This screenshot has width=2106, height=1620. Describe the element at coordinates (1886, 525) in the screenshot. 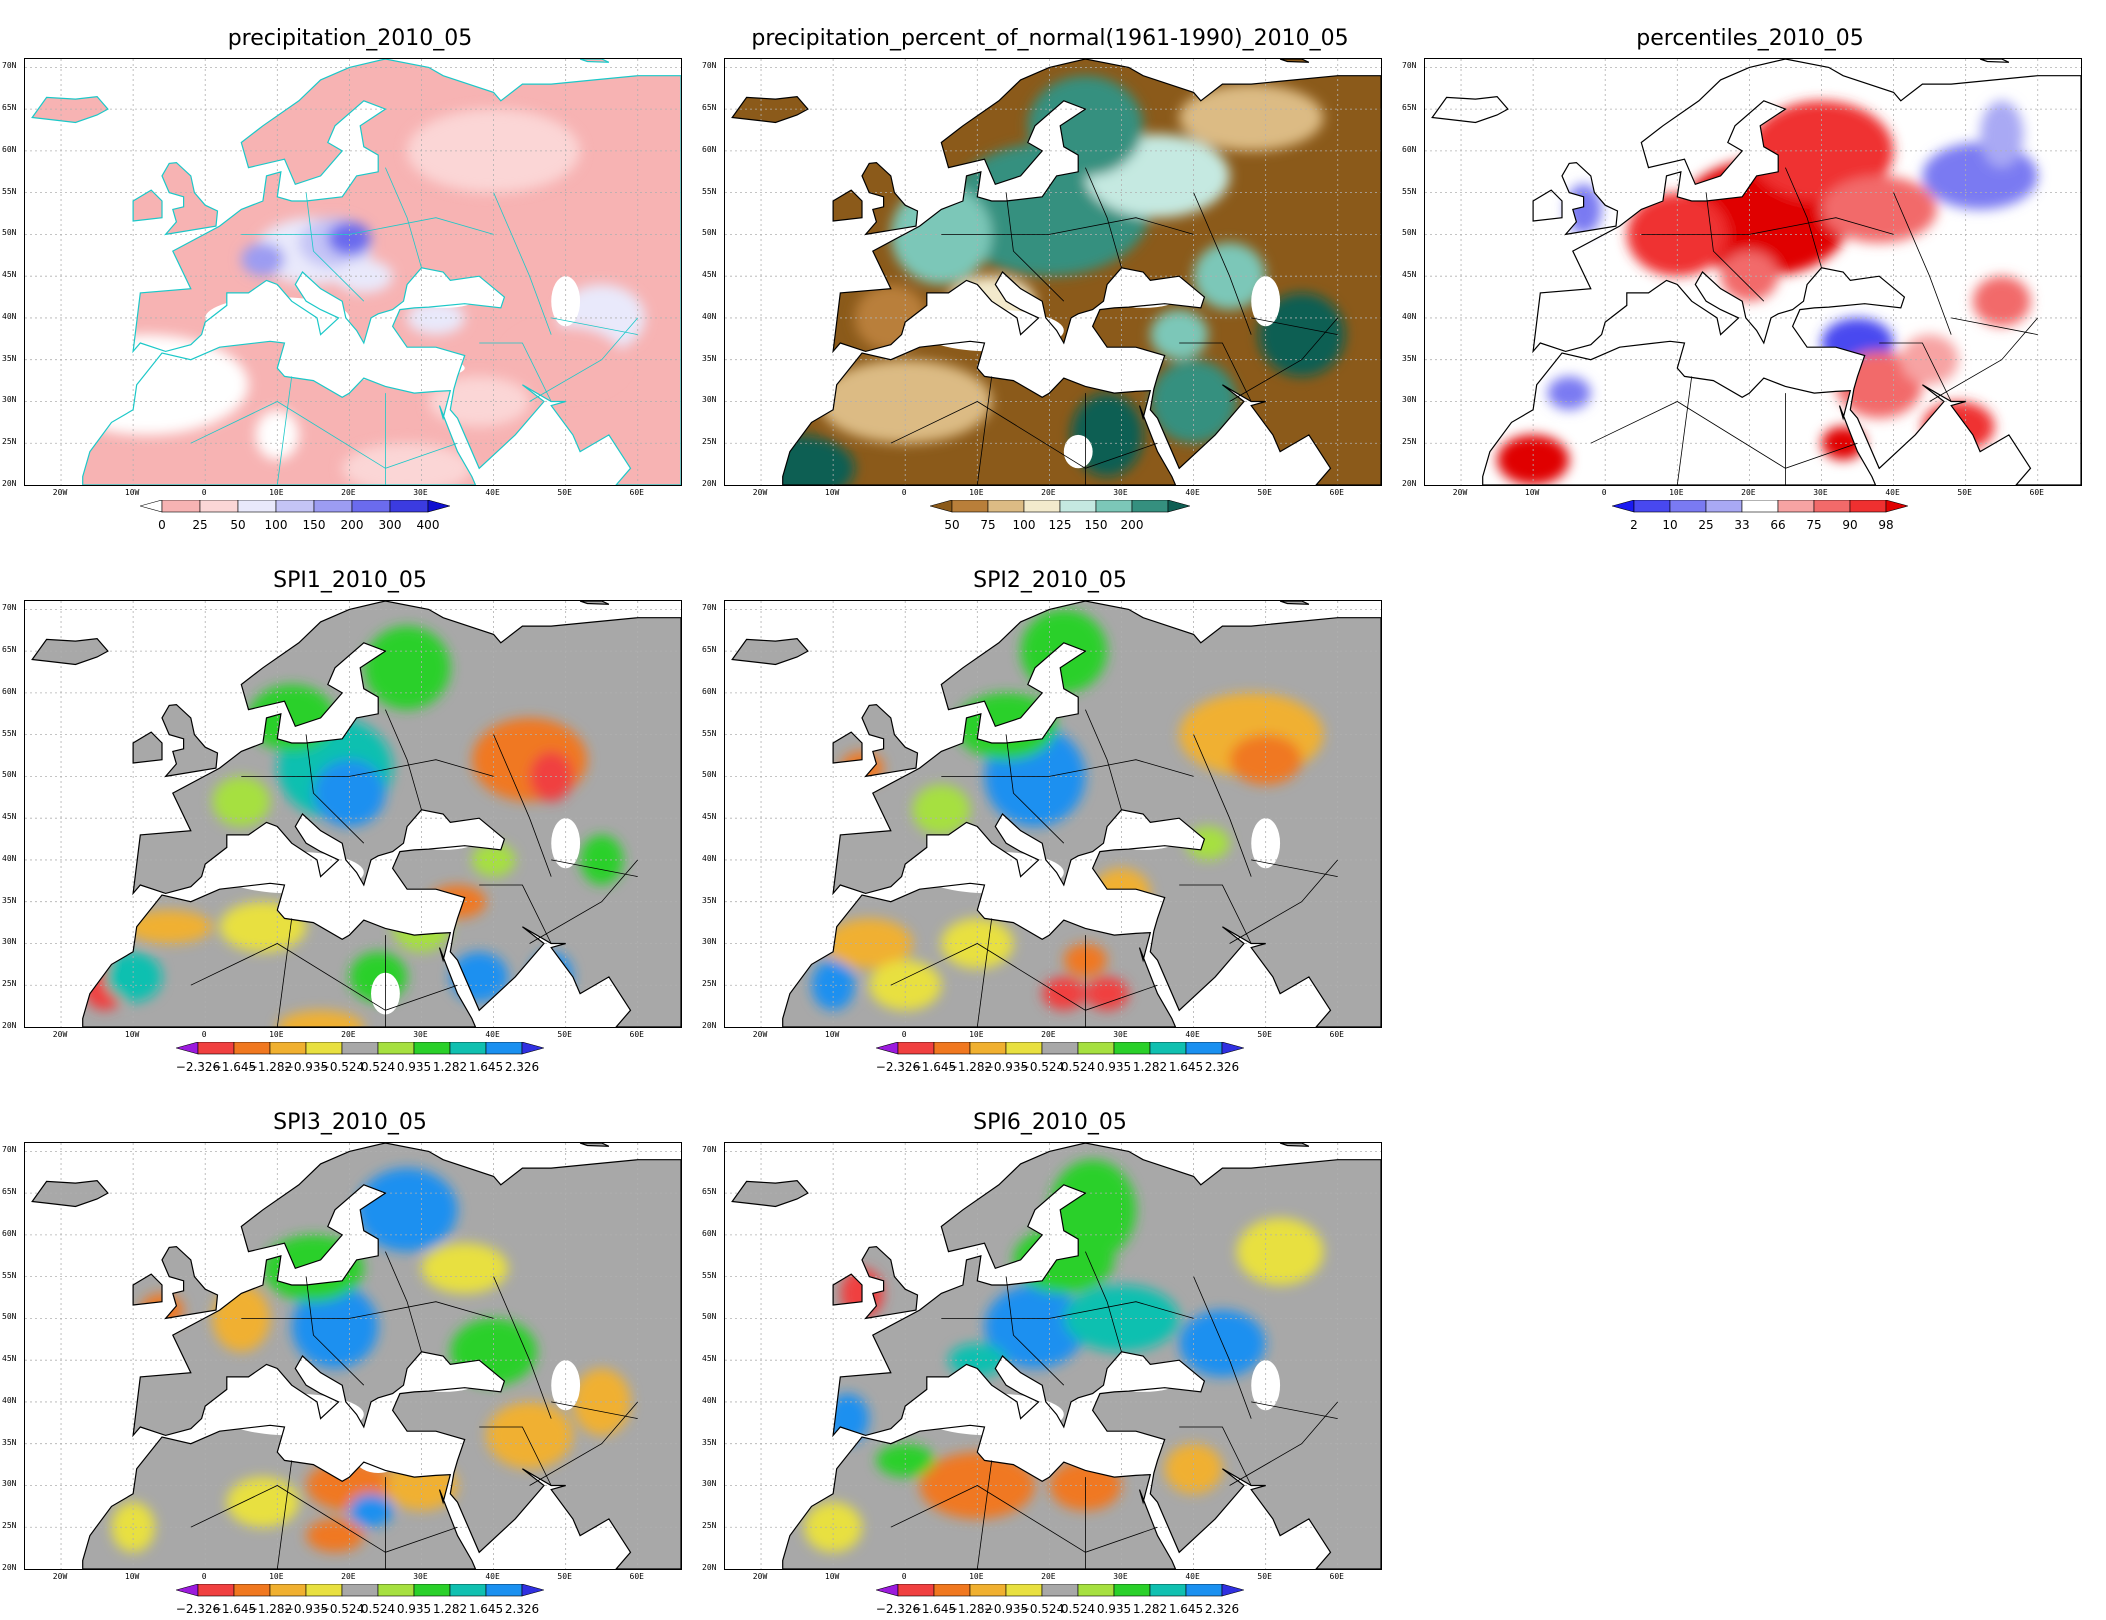

I see `colorbar-tick-label: 98` at that location.